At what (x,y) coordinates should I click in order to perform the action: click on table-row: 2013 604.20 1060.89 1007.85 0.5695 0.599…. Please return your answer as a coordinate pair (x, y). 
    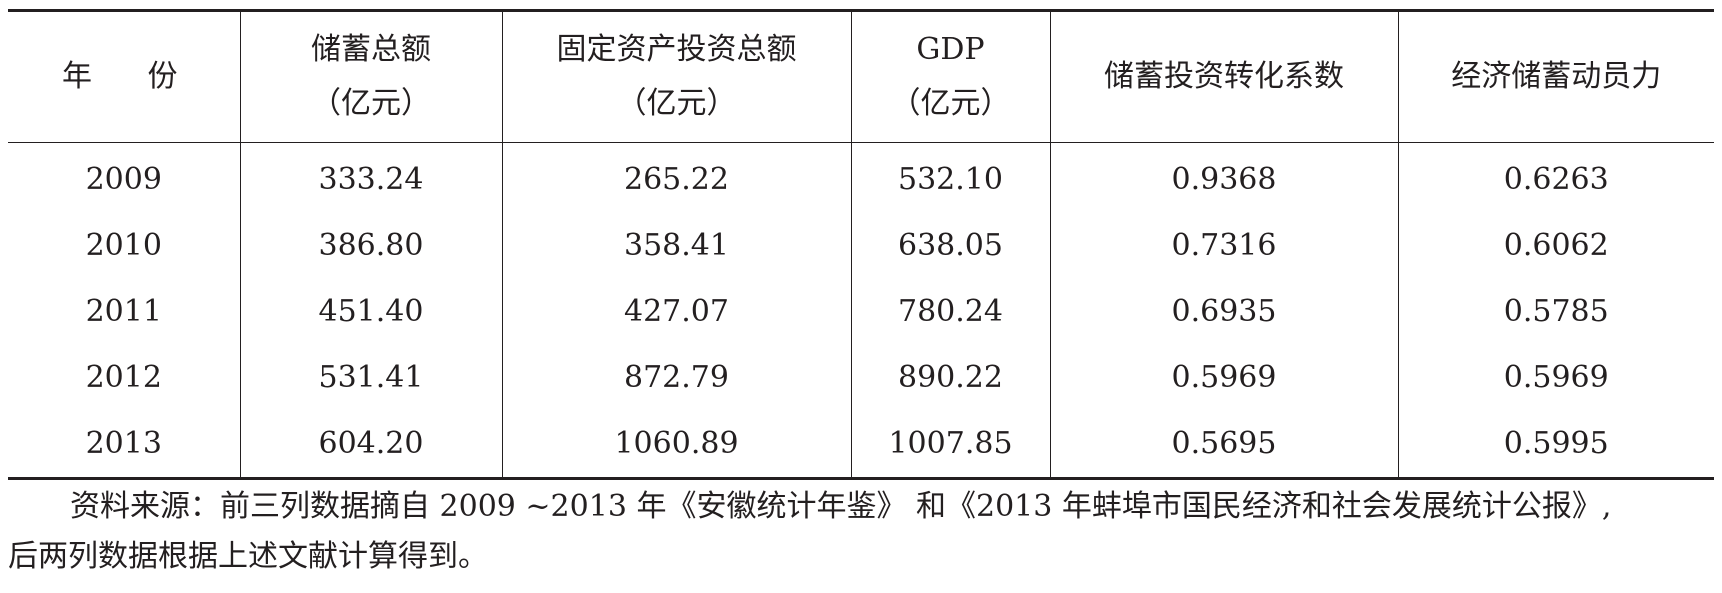
    Looking at the image, I should click on (861, 445).